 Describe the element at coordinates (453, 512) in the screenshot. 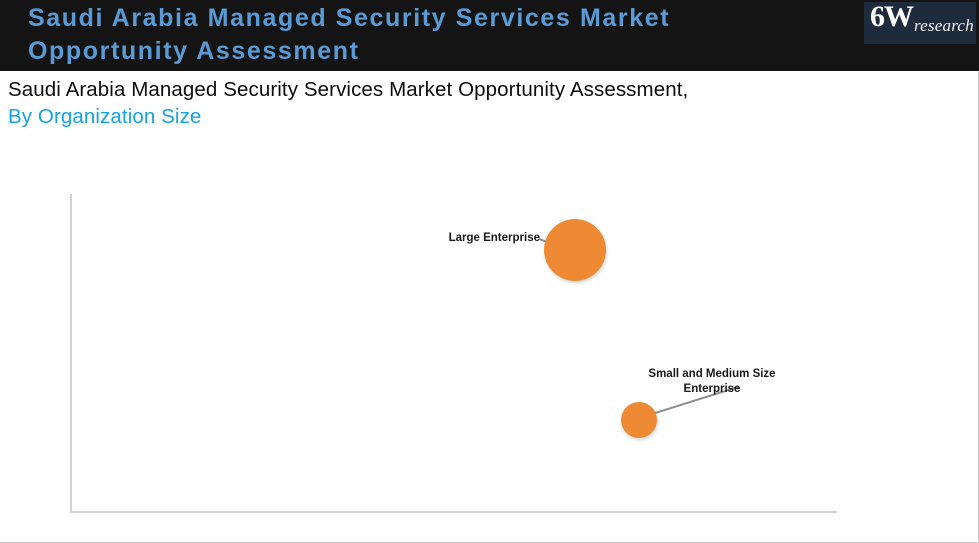

I see `x-axis-line` at that location.